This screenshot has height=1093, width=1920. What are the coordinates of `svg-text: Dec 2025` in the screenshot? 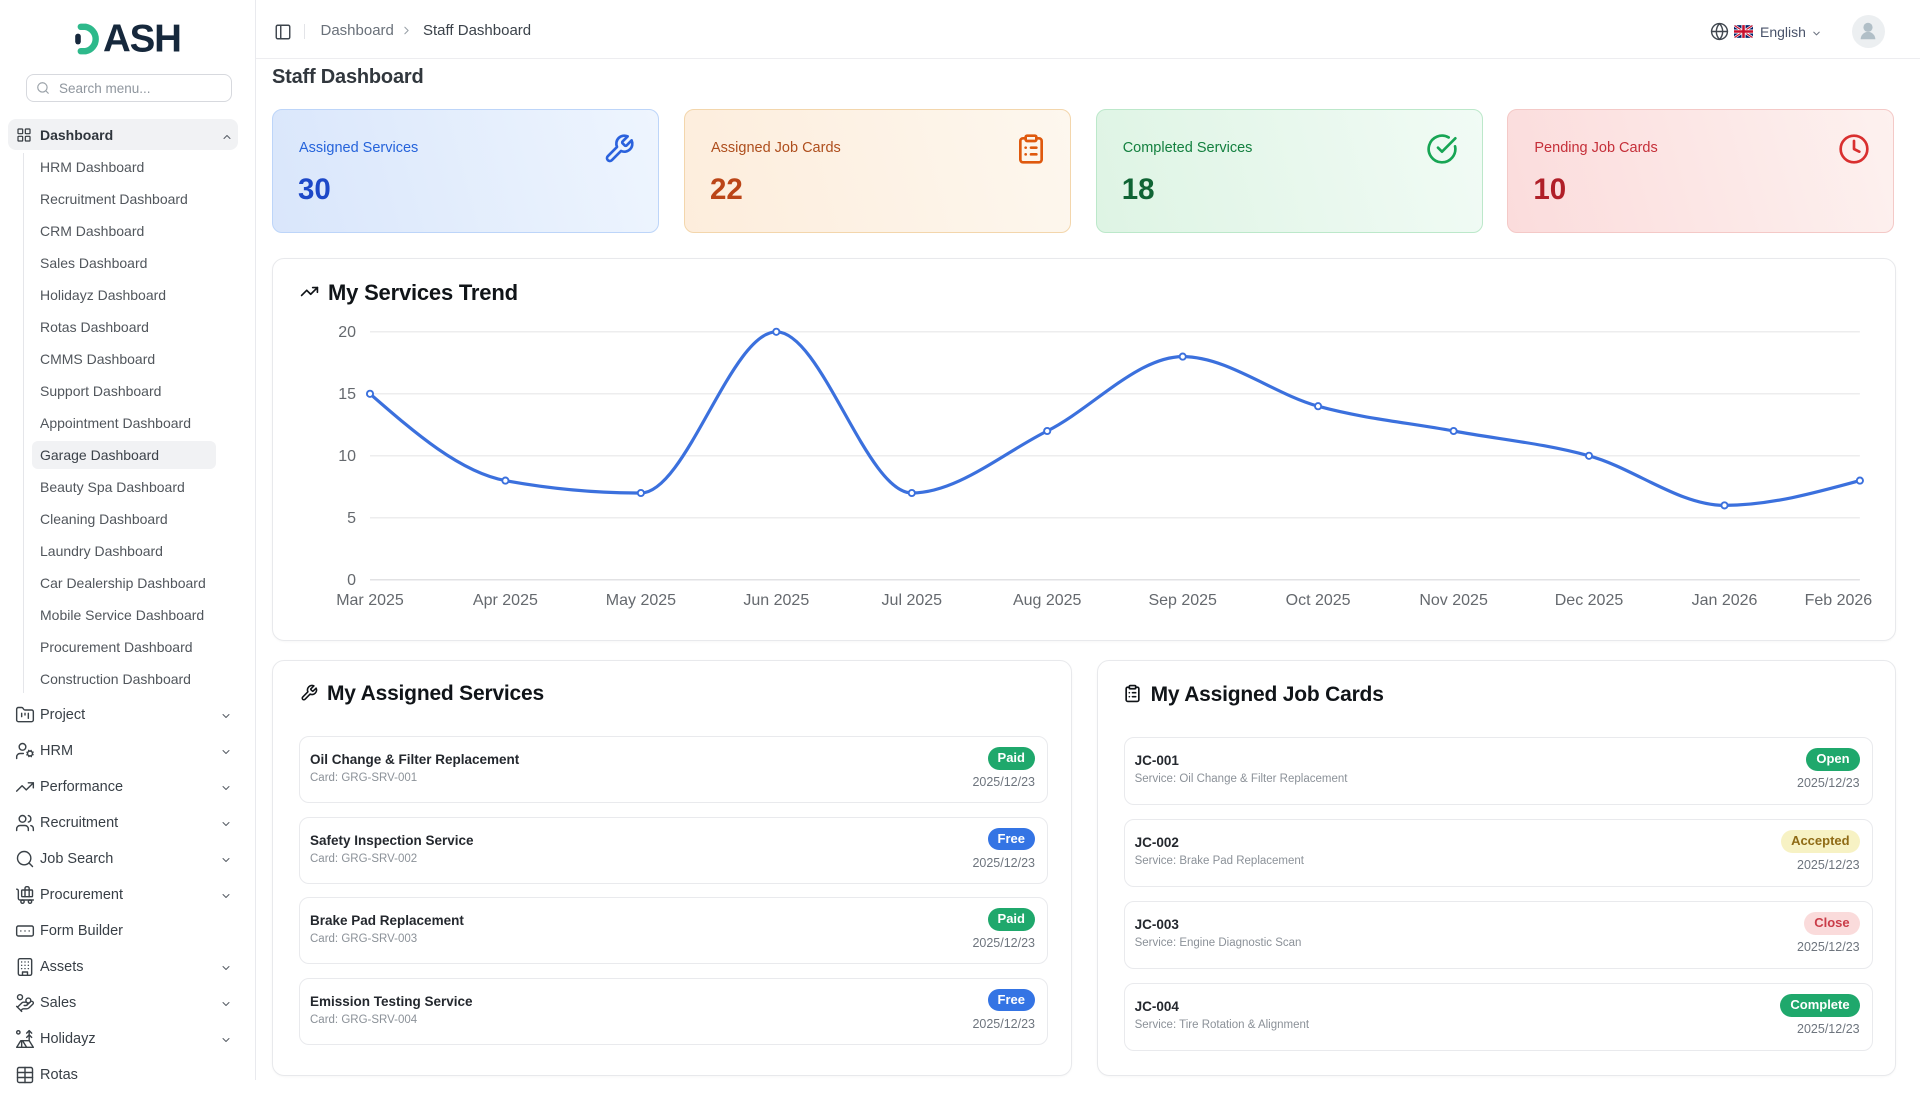 It's located at (1589, 600).